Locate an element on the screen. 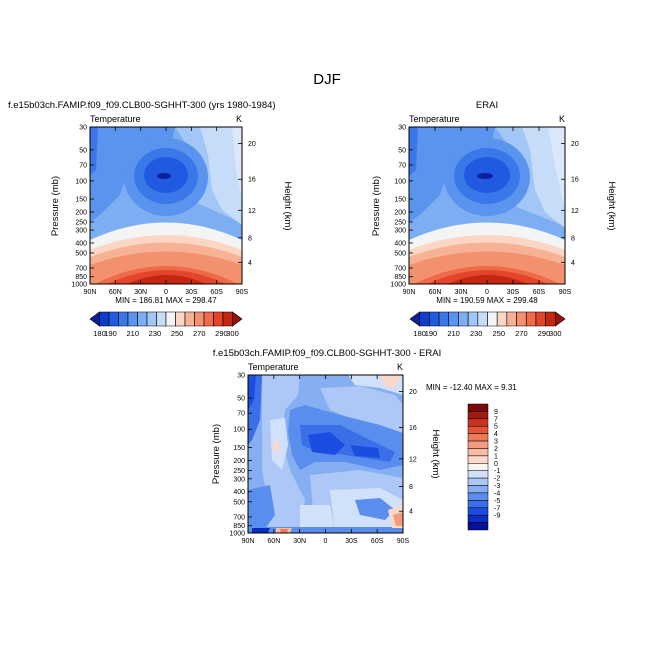 The height and width of the screenshot is (654, 654). colorbar-label: -1 is located at coordinates (497, 471).